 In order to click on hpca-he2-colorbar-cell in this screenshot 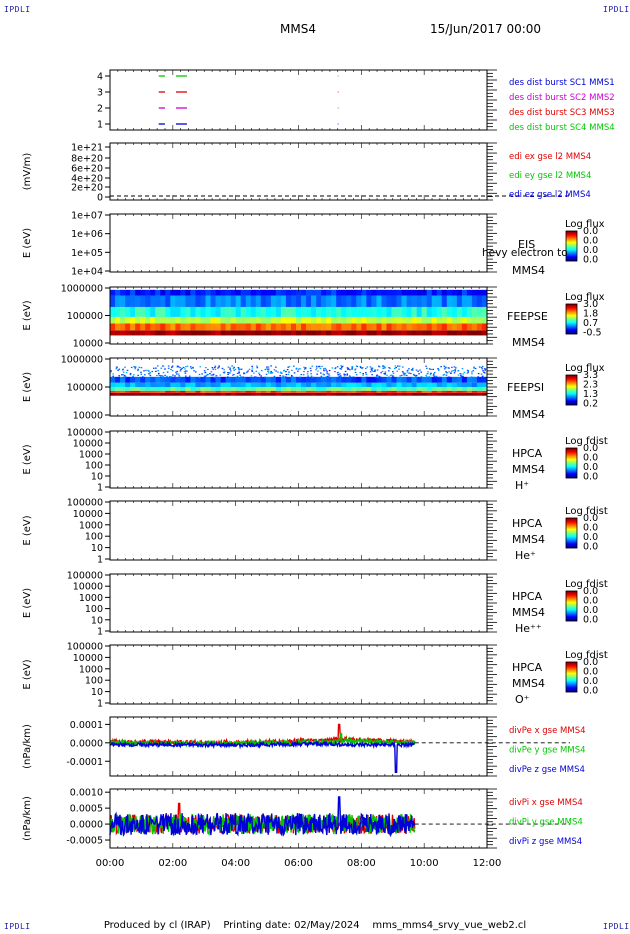, I will do `click(571, 616)`.